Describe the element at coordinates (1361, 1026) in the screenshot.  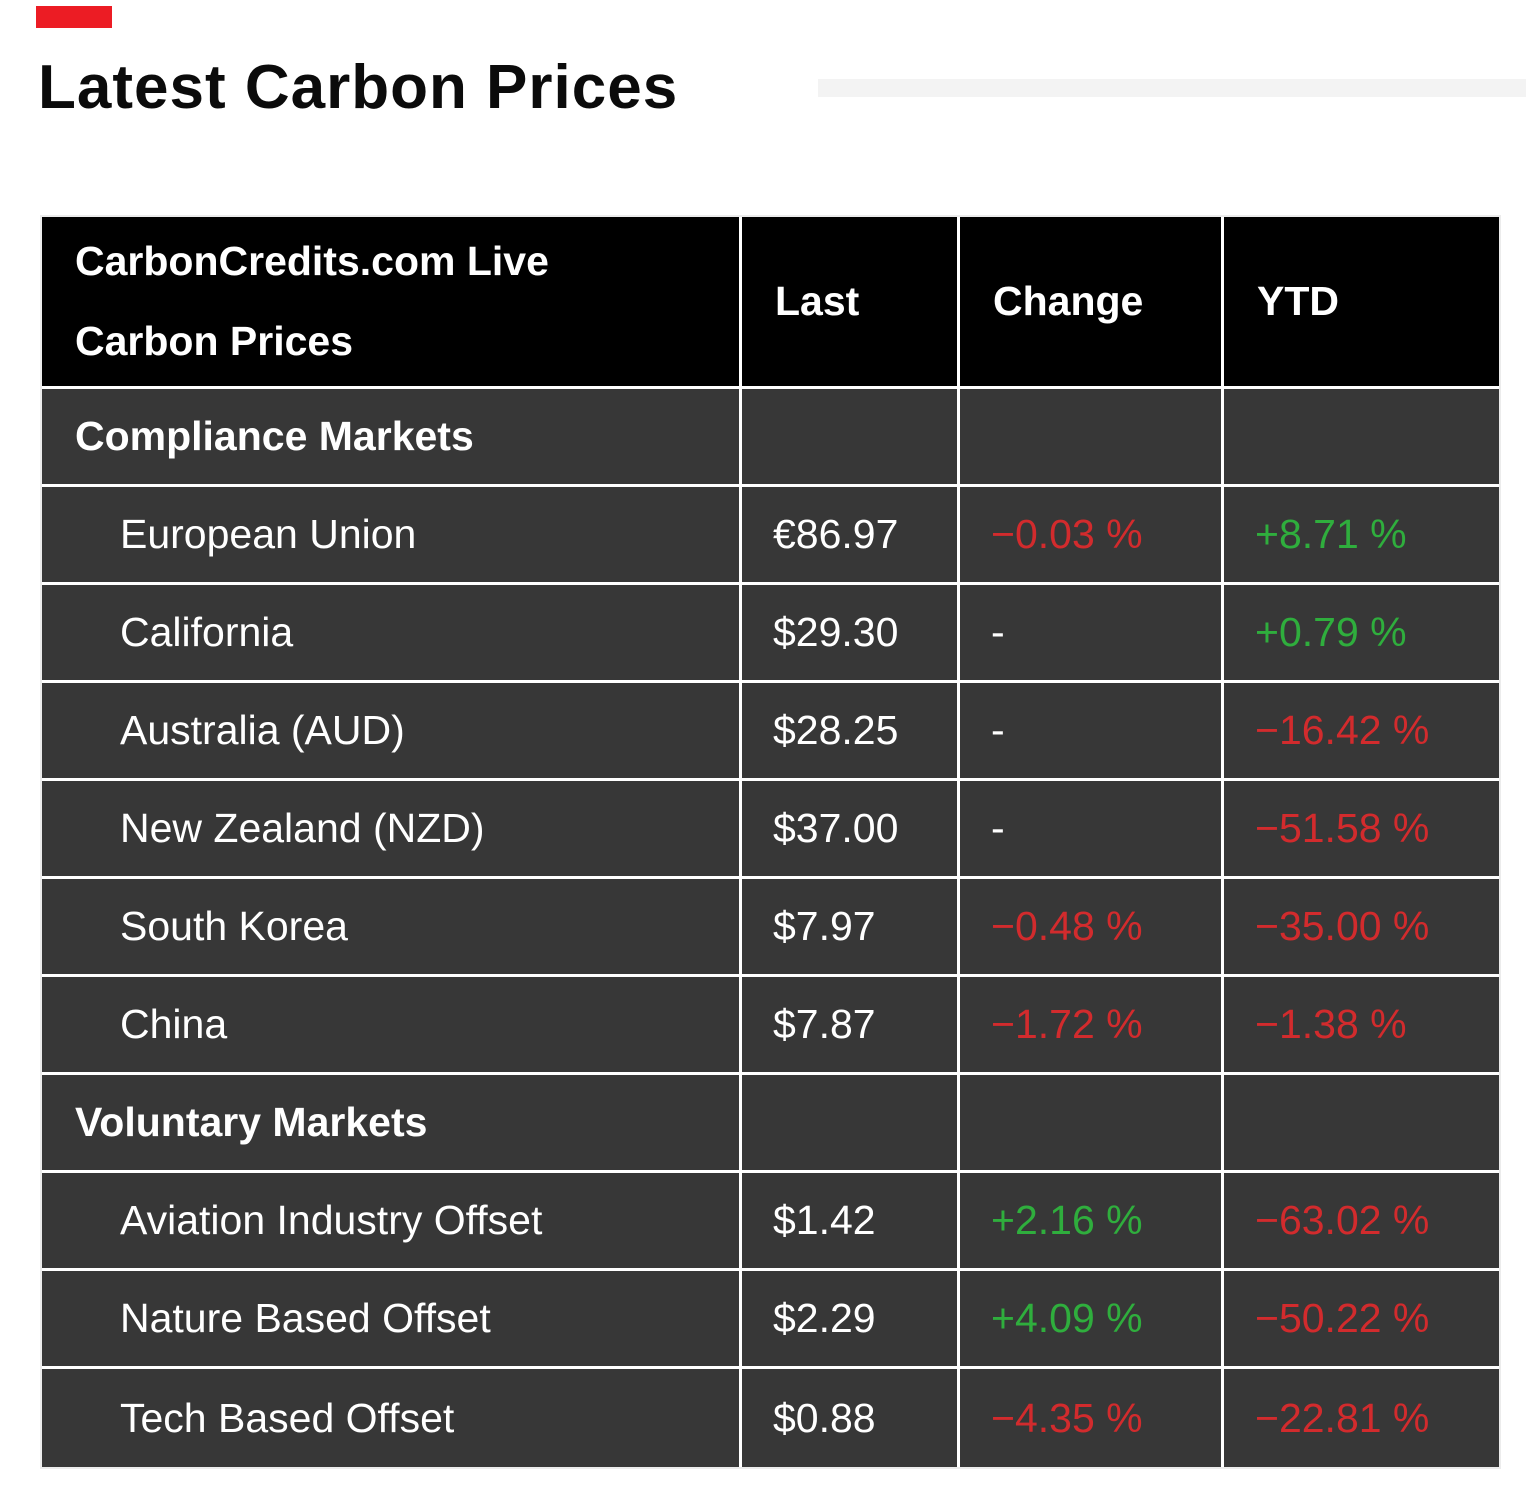
I see `ytd-value: −1.38 %` at that location.